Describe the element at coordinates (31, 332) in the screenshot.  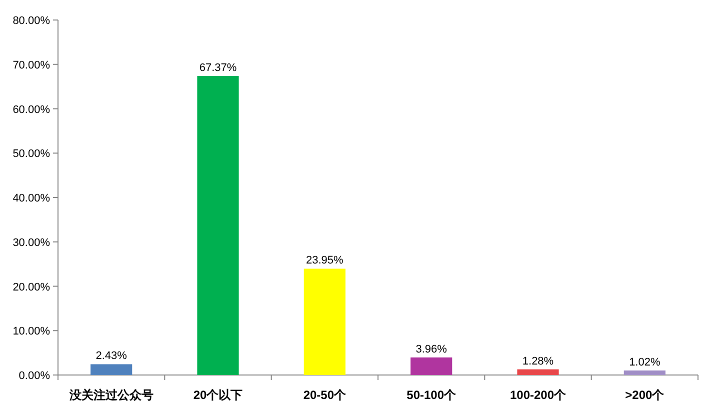
I see `y-tick-label: 10.00%` at that location.